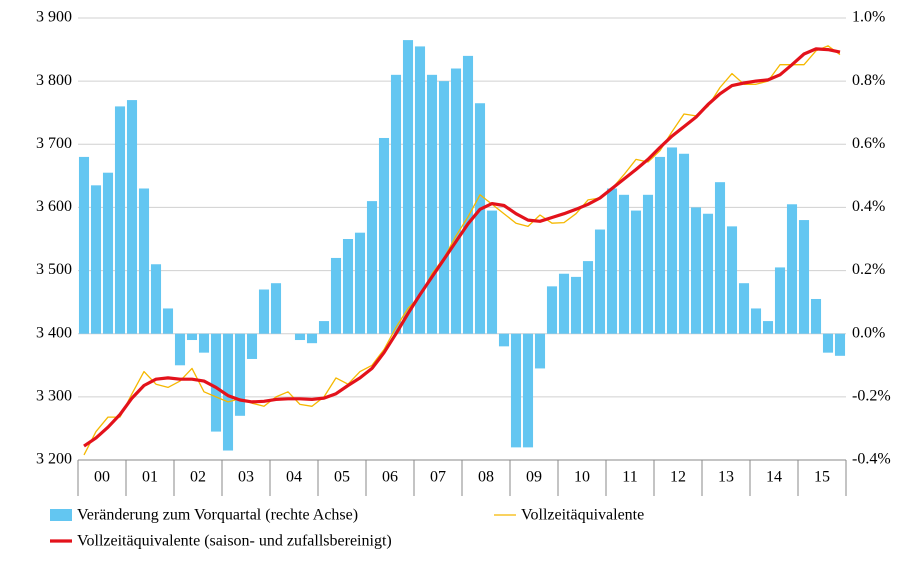 This screenshot has width=922, height=586. What do you see at coordinates (582, 477) in the screenshot?
I see `x-tick-label: 10` at bounding box center [582, 477].